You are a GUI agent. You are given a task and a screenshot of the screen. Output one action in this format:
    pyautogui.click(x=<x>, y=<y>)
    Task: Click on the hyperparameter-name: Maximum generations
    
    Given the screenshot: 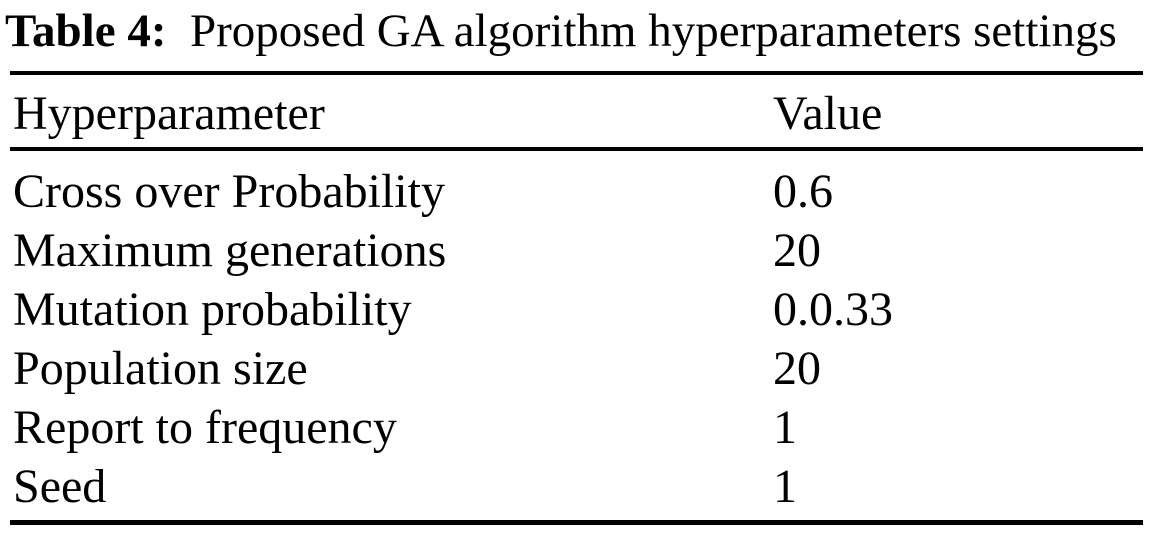 What is the action you would take?
    pyautogui.click(x=230, y=250)
    